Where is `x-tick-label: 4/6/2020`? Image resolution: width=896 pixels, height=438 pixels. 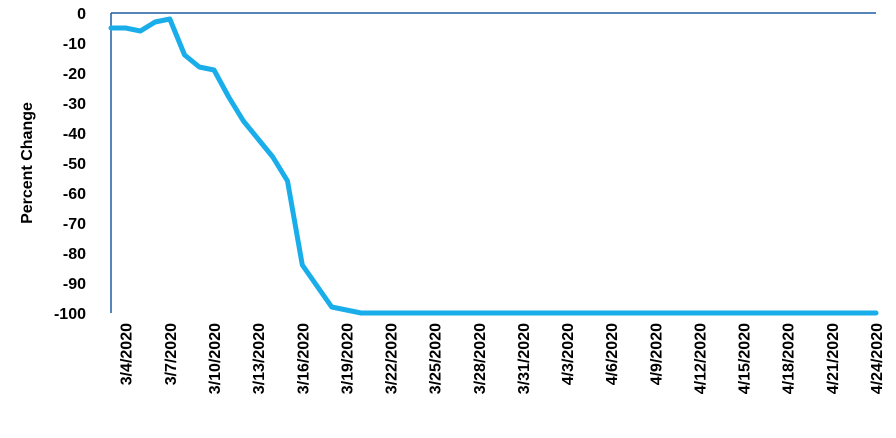 x-tick-label: 4/6/2020 is located at coordinates (612, 354).